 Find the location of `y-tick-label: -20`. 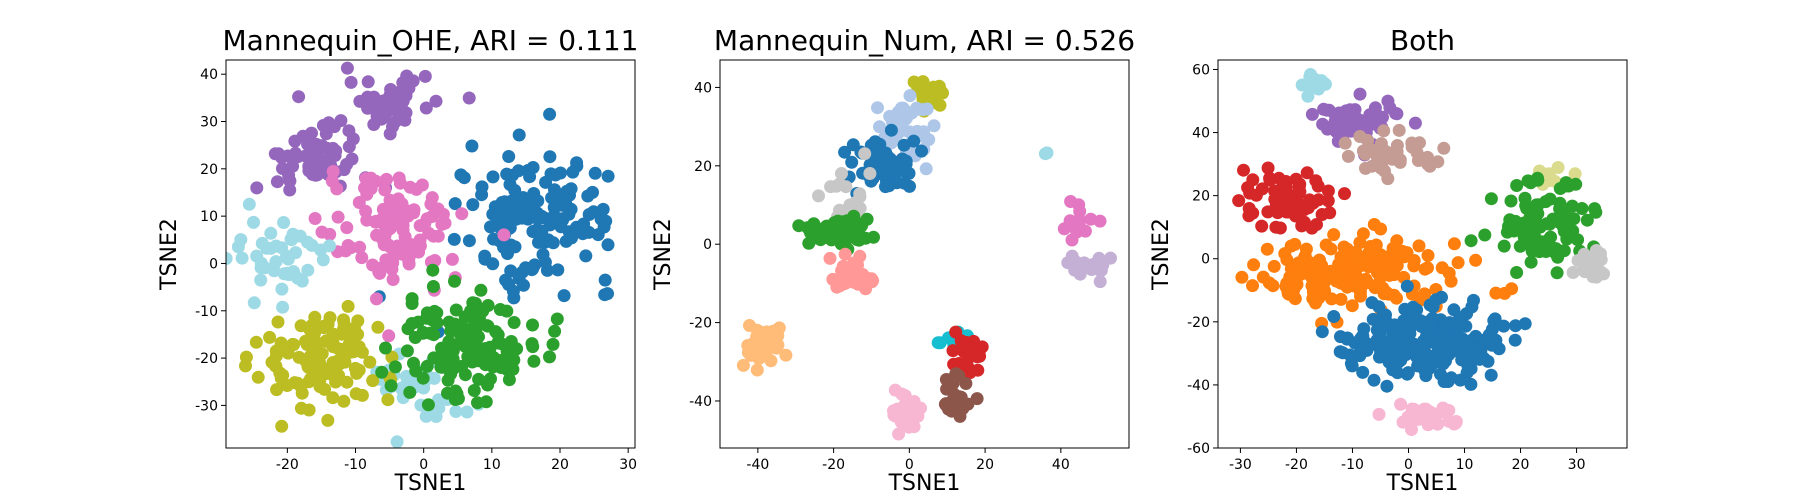

y-tick-label: -20 is located at coordinates (1198, 323).